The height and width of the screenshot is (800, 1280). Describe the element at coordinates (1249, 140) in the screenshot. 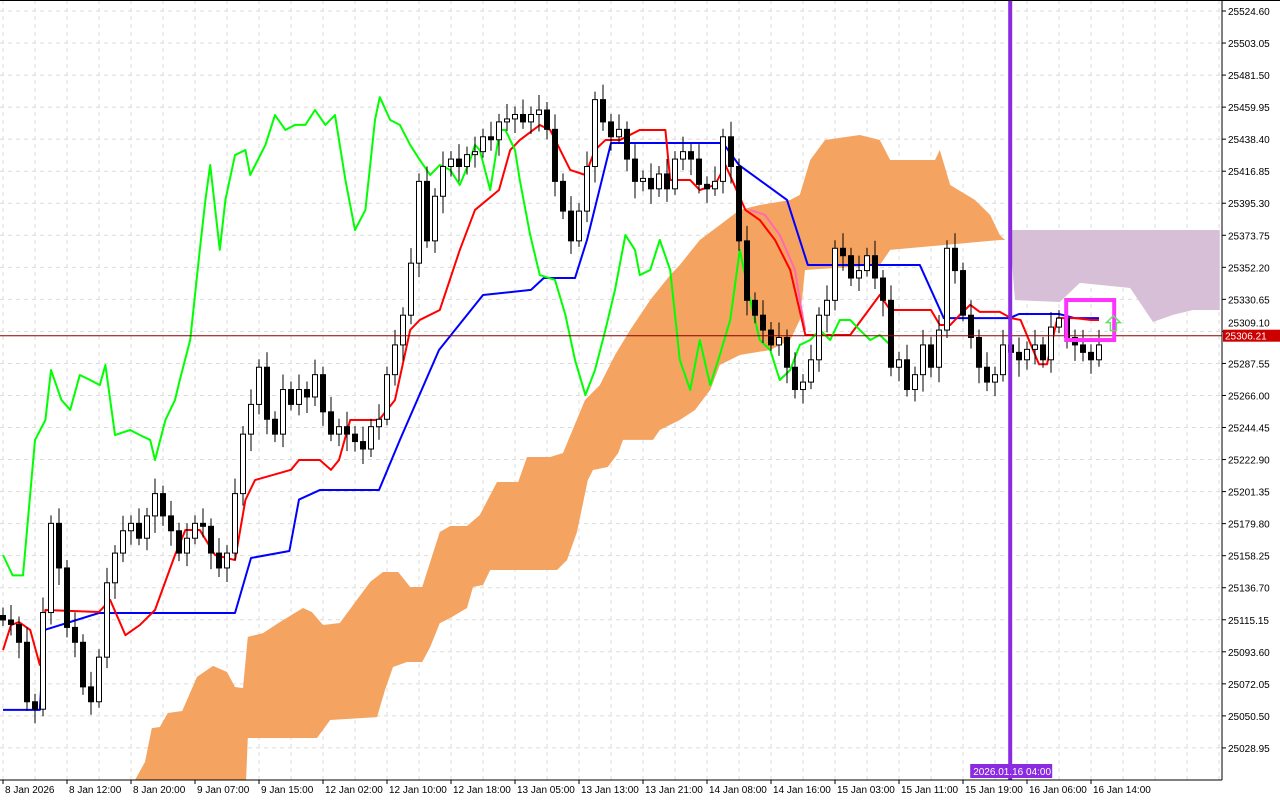

I see `price-tick-label: 25438.40` at that location.